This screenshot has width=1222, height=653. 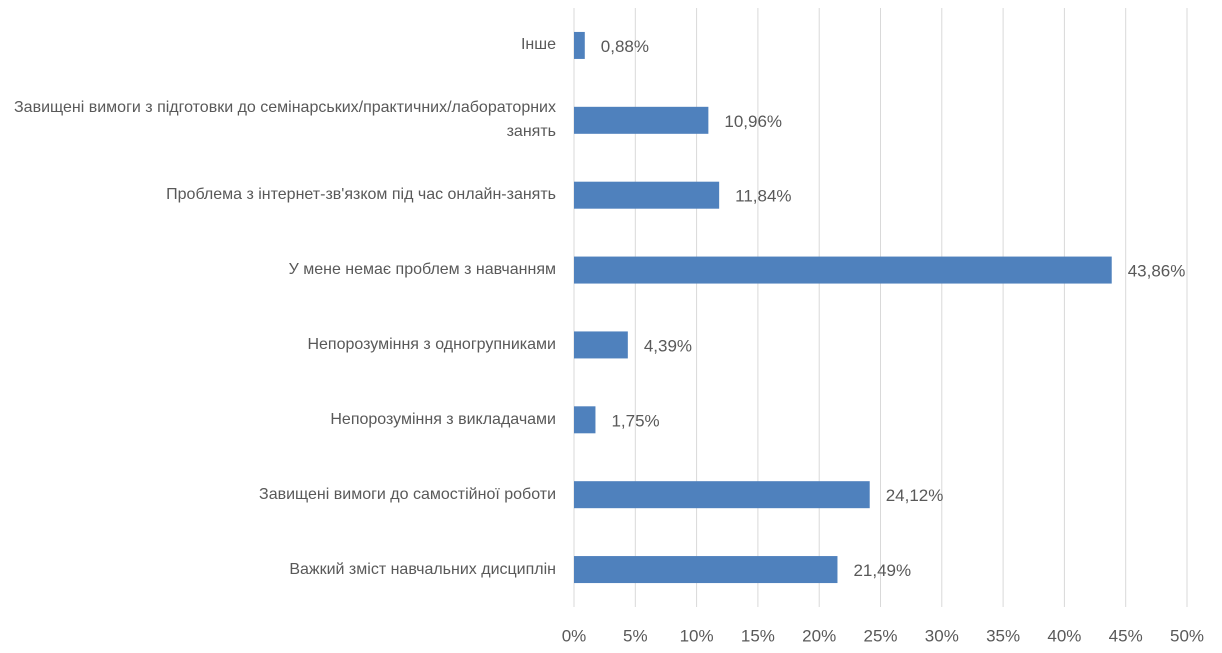 I want to click on data-label: 10,96%, so click(x=753, y=121).